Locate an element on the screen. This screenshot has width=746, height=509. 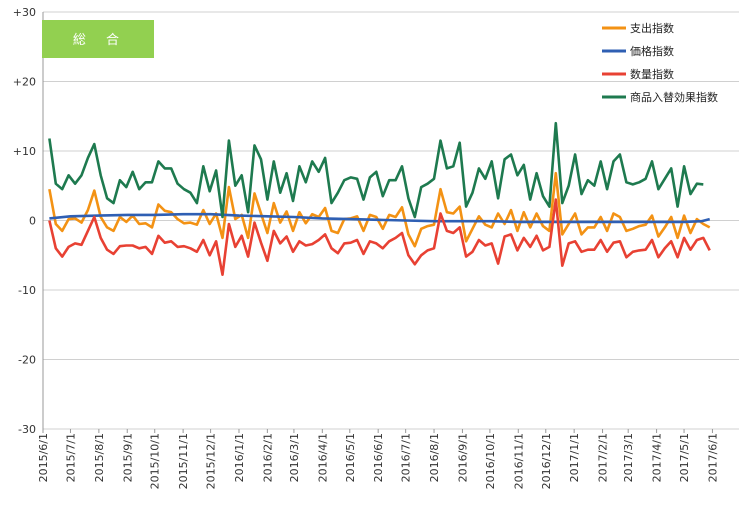
x-tick-label: 2017/5/1 is located at coordinates (684, 457).